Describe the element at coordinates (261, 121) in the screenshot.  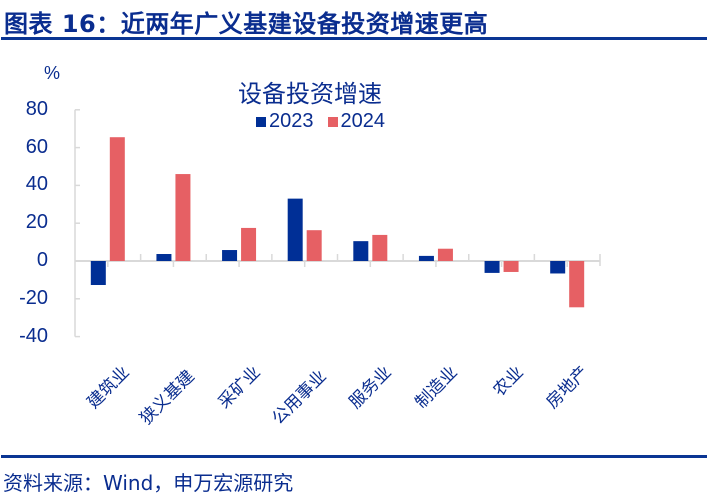
I see `legend-swatch-2023` at that location.